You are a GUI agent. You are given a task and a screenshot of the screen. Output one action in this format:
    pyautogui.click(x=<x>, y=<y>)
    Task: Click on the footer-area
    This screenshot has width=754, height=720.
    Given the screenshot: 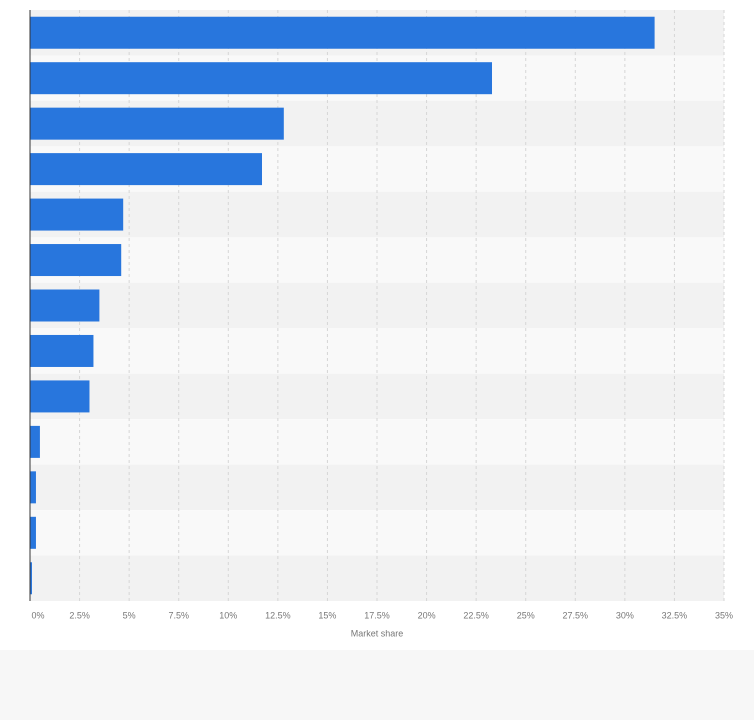 What is the action you would take?
    pyautogui.click(x=377, y=685)
    